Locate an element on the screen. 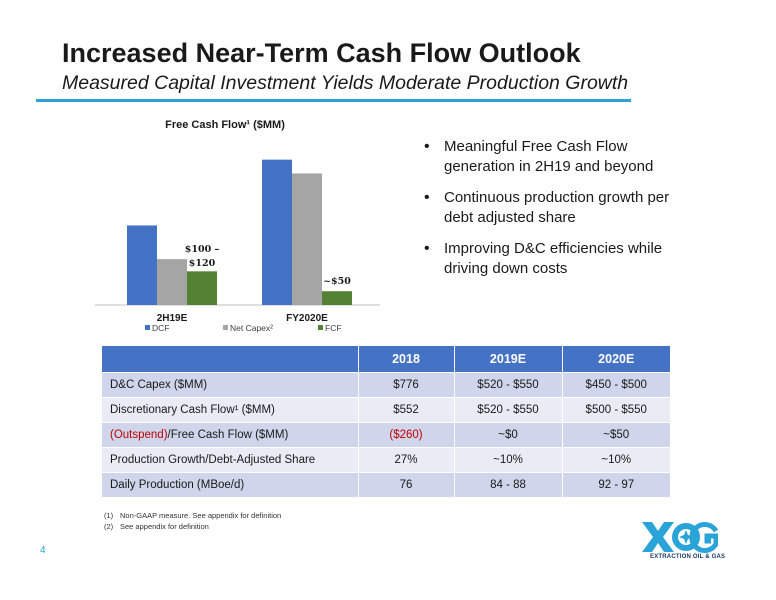  table-cell: 76 is located at coordinates (405, 484).